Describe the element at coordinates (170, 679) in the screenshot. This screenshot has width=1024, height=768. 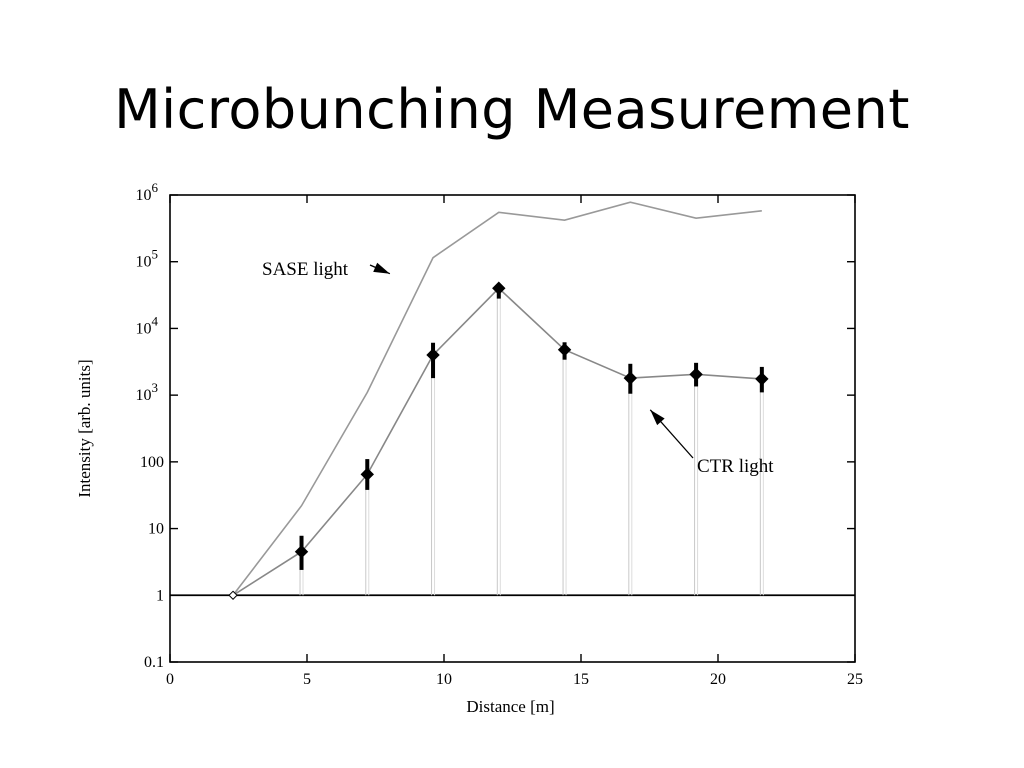
I see `x-tick-label: 0` at that location.